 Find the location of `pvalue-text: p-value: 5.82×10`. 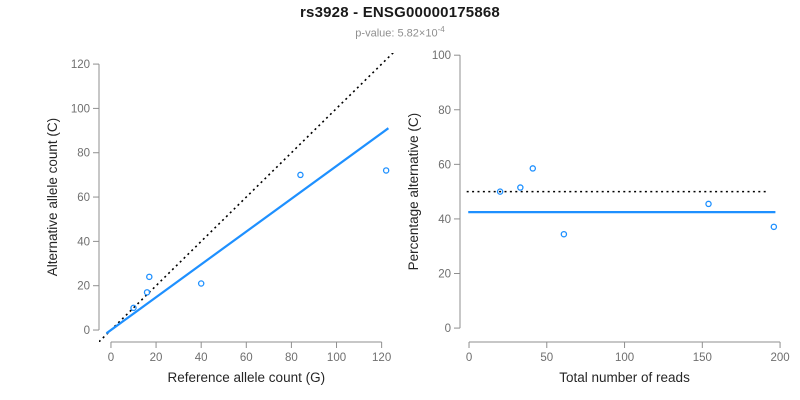

pvalue-text: p-value: 5.82×10 is located at coordinates (396, 33).